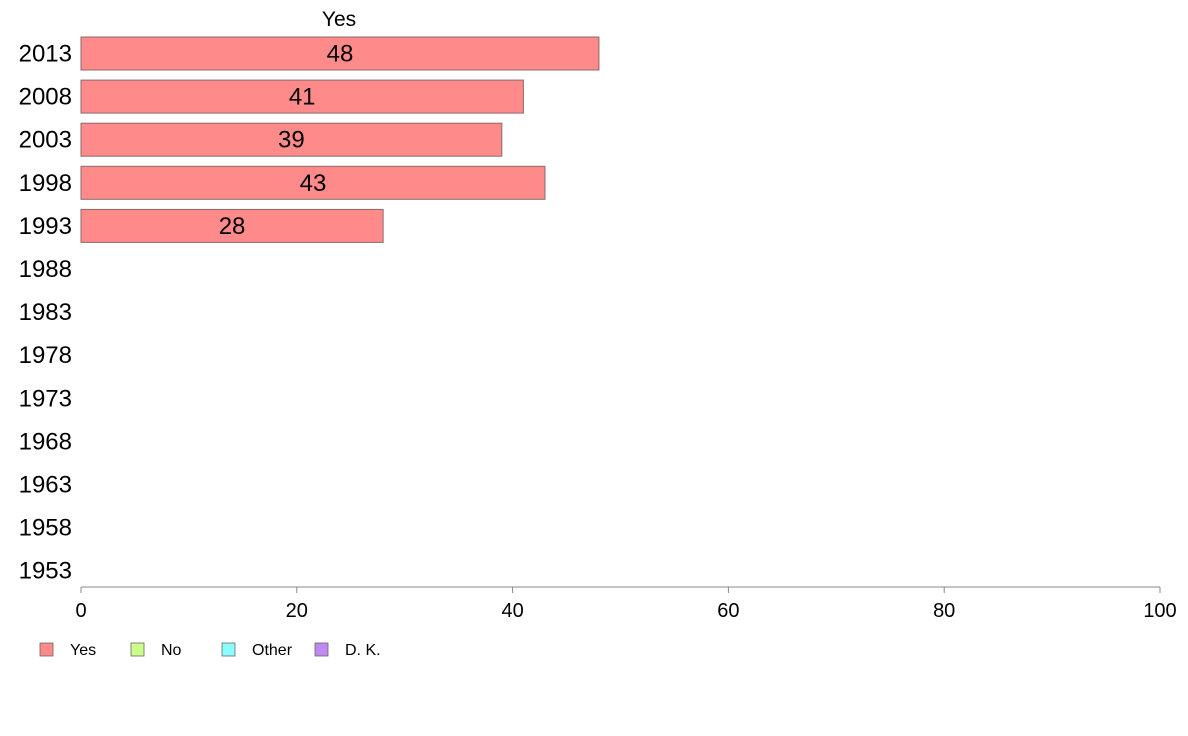  I want to click on legend-label: D. K., so click(363, 650).